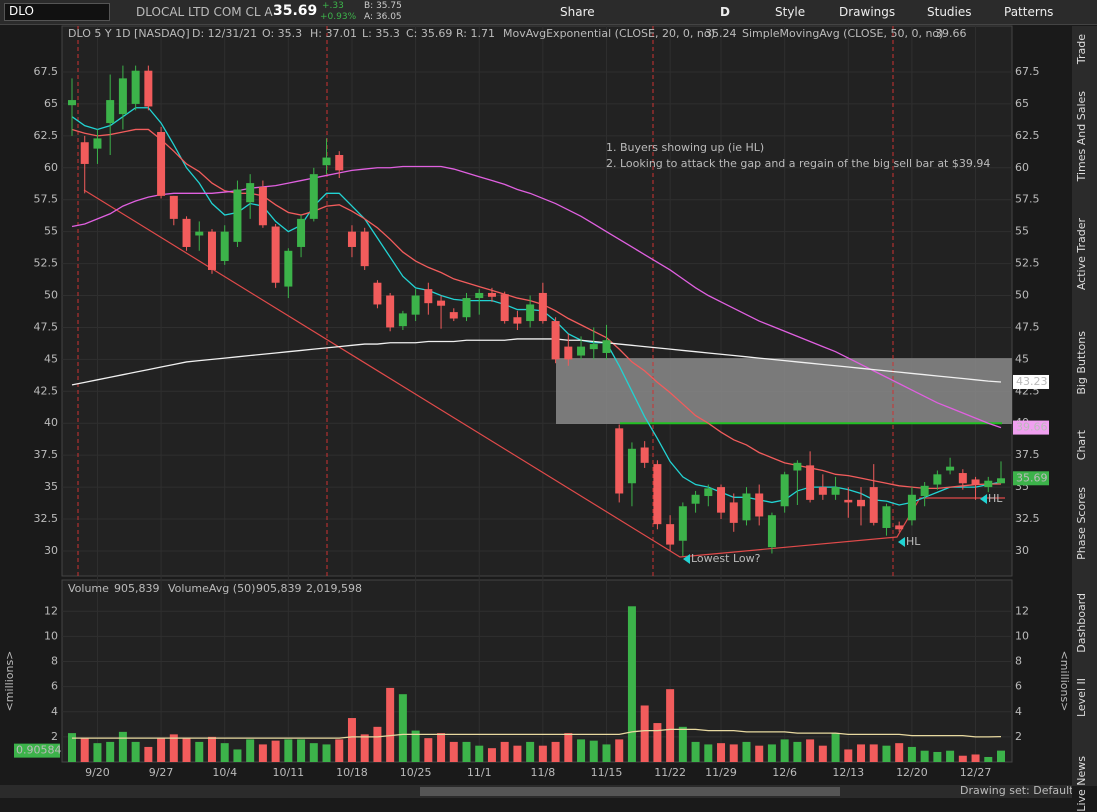 Image resolution: width=1097 pixels, height=812 pixels. I want to click on header-text: O: 35.3, so click(282, 33).